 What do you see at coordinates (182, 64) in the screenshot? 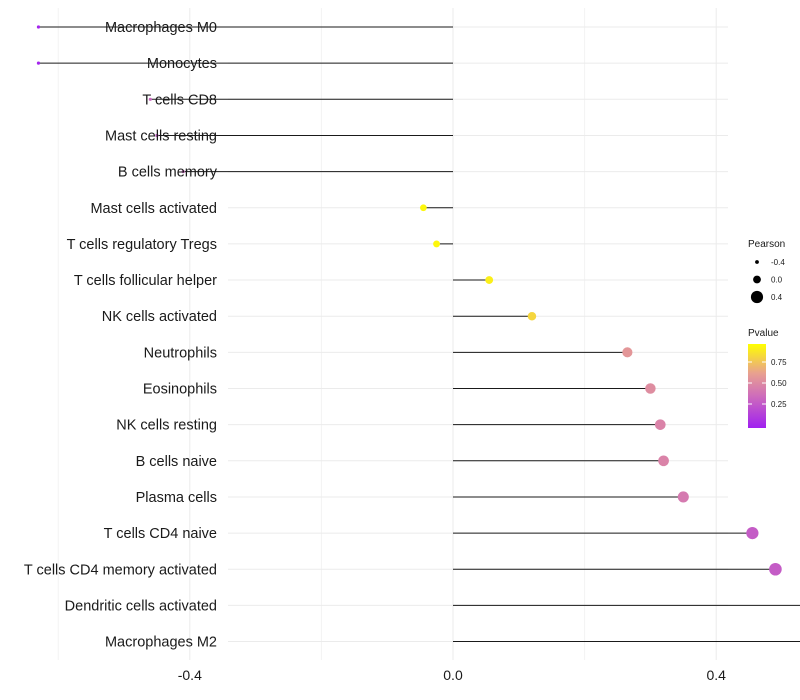
I see `category-label: Monocytes` at bounding box center [182, 64].